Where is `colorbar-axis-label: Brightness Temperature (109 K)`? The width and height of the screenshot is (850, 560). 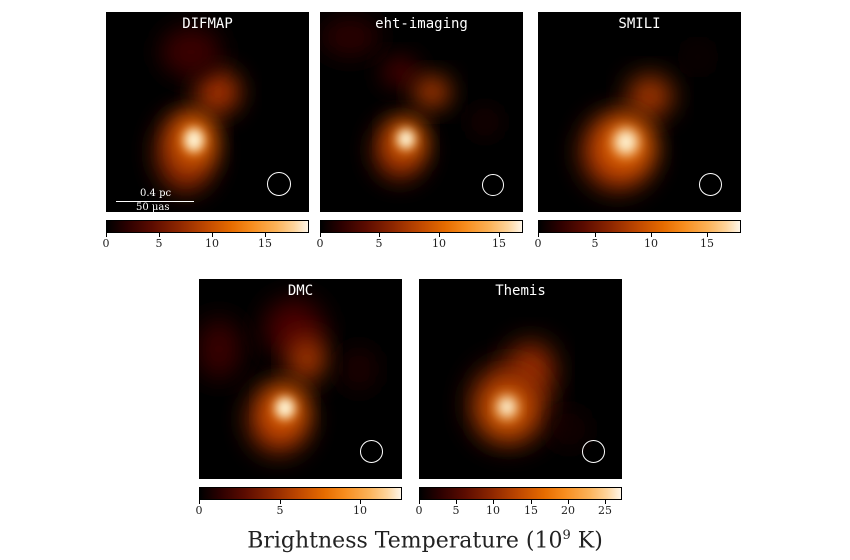 colorbar-axis-label: Brightness Temperature (109 K) is located at coordinates (425, 540).